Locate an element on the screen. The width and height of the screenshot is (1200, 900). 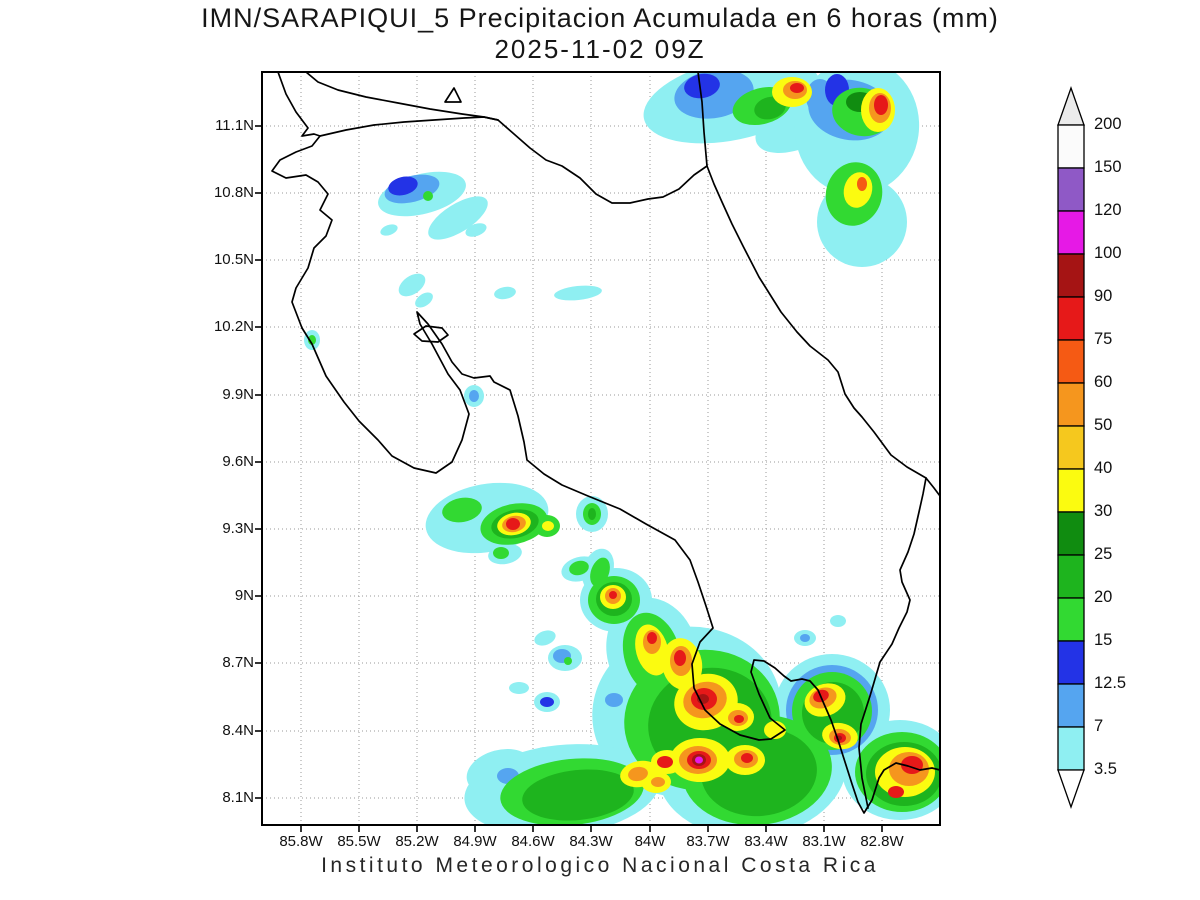
lat-tick-label: 8.7N is located at coordinates (238, 662).